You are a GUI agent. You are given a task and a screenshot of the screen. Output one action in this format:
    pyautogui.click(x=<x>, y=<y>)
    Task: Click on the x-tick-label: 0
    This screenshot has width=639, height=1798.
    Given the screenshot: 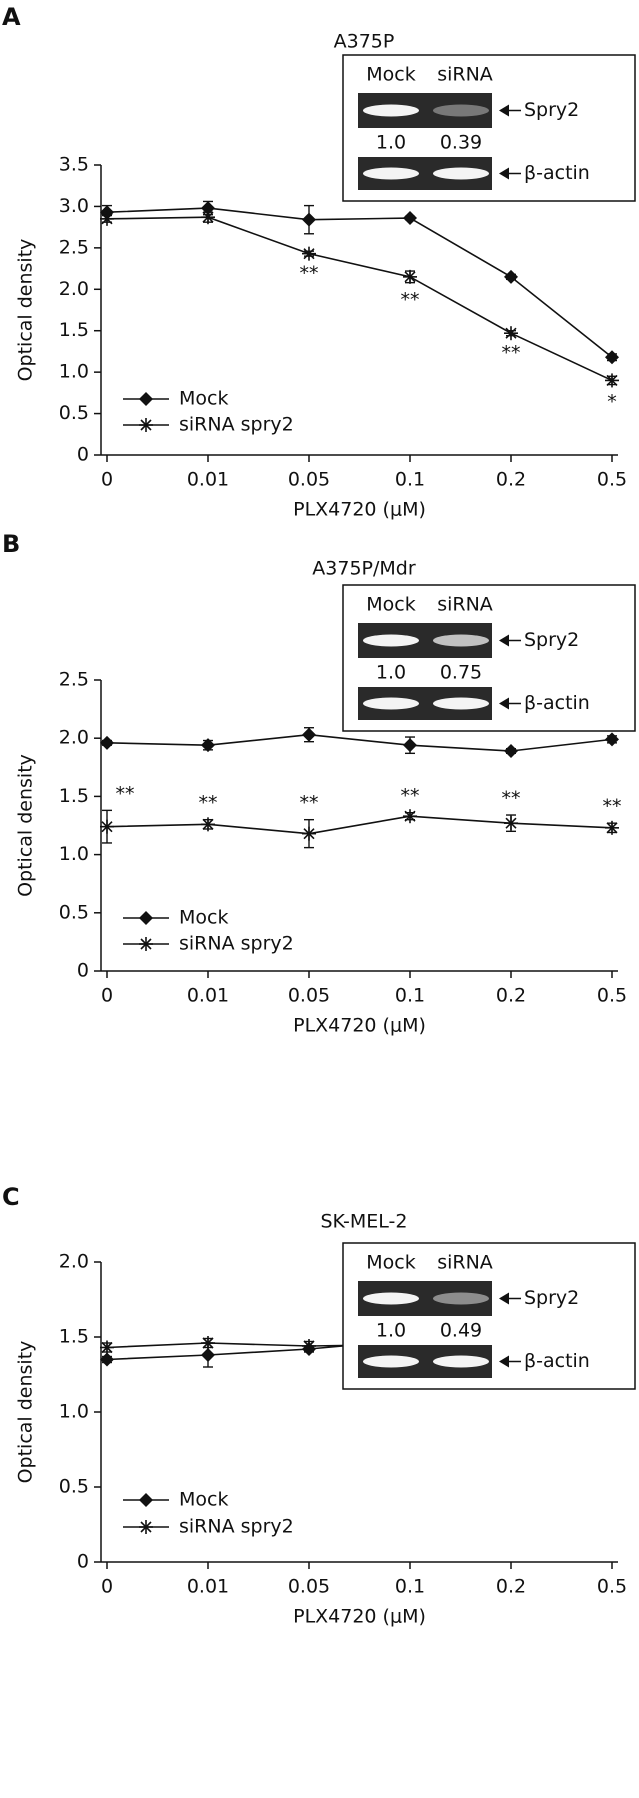 What is the action you would take?
    pyautogui.click(x=107, y=1587)
    